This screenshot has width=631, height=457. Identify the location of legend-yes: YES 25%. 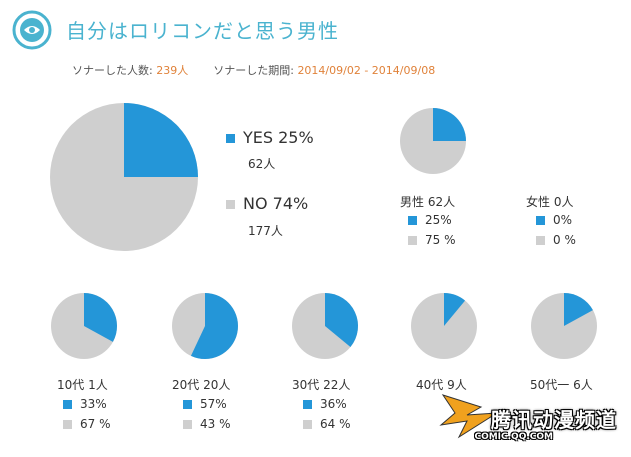
(270, 137).